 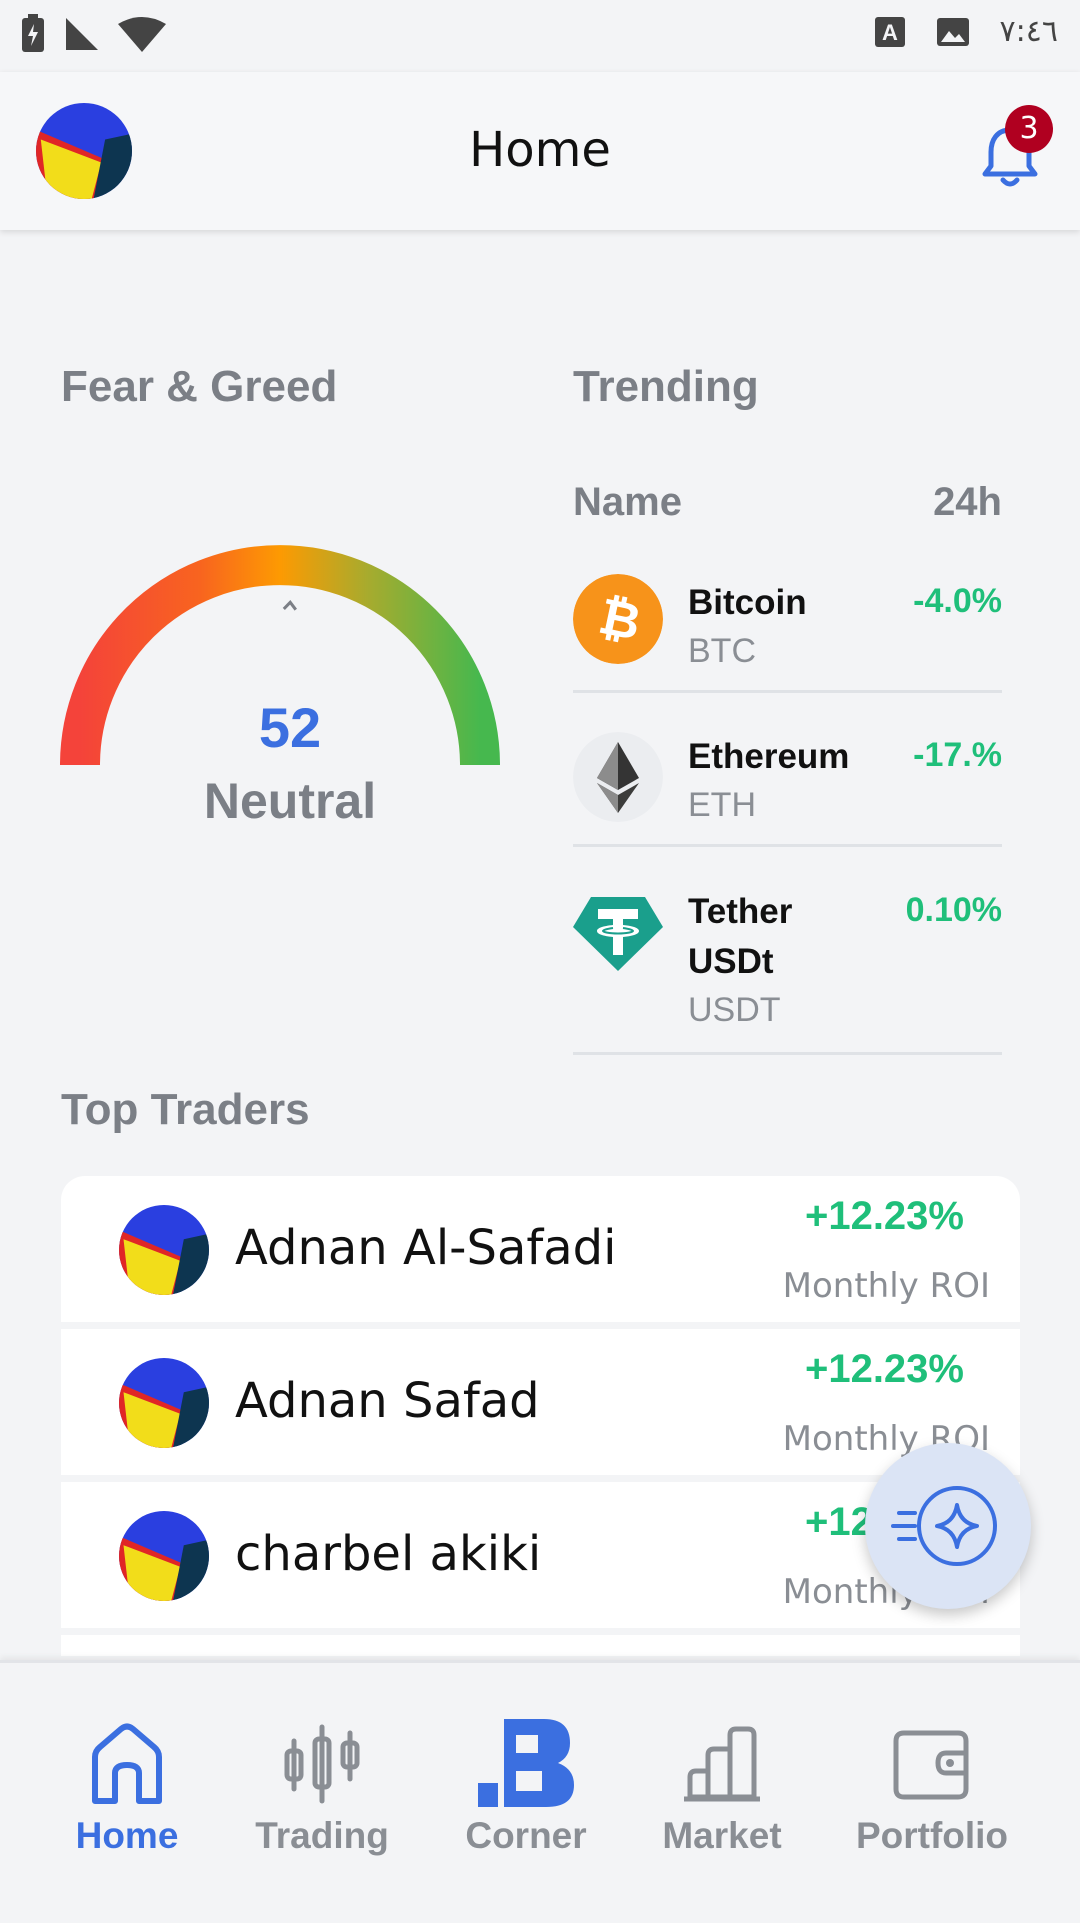 I want to click on sparkle-speed-icon, so click(x=944, y=1526).